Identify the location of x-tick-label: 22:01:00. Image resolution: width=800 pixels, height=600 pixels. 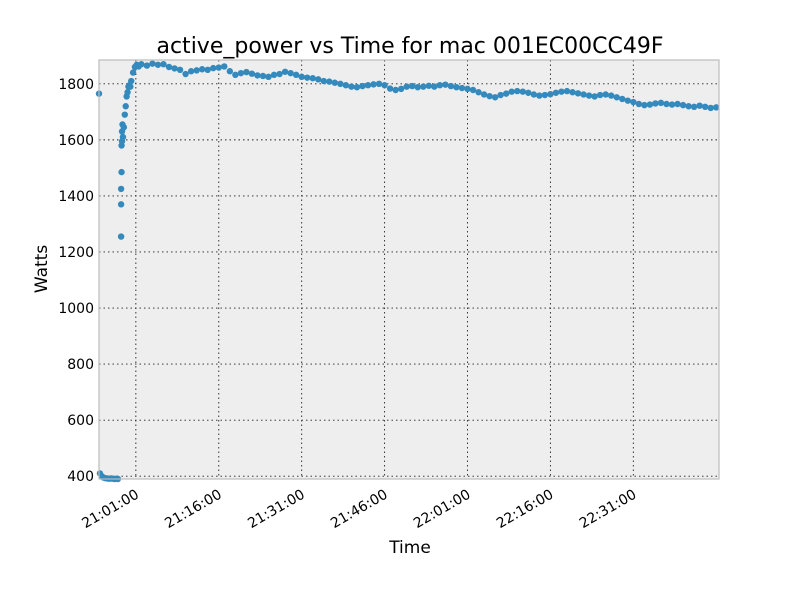
(442, 509).